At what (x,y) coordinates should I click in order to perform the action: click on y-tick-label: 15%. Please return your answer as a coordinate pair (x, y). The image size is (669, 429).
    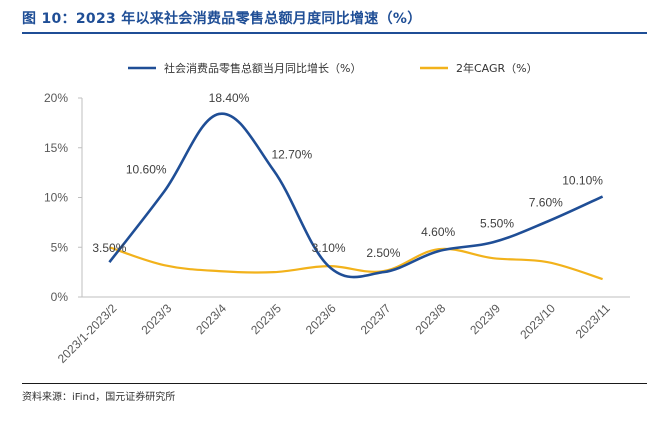
    Looking at the image, I should click on (56, 148).